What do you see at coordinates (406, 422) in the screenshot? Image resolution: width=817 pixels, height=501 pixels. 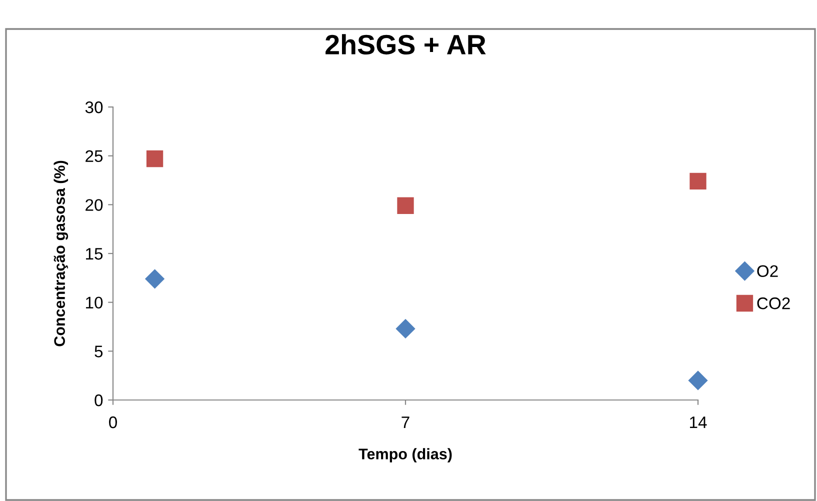 I see `x-tick-label: 7` at bounding box center [406, 422].